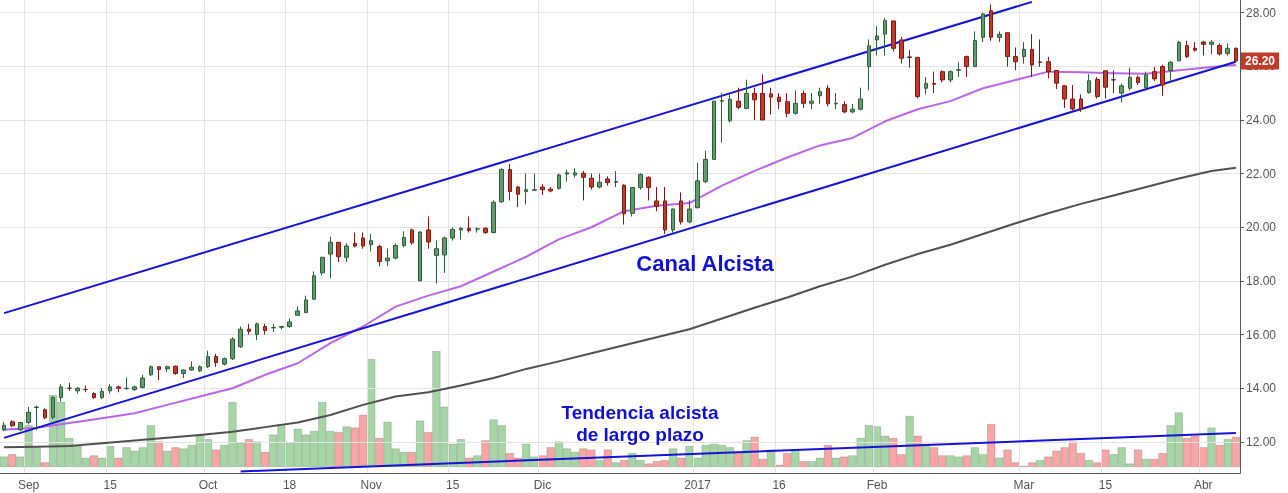 The image size is (1288, 493). What do you see at coordinates (208, 485) in the screenshot?
I see `x-tick-label: Oct` at bounding box center [208, 485].